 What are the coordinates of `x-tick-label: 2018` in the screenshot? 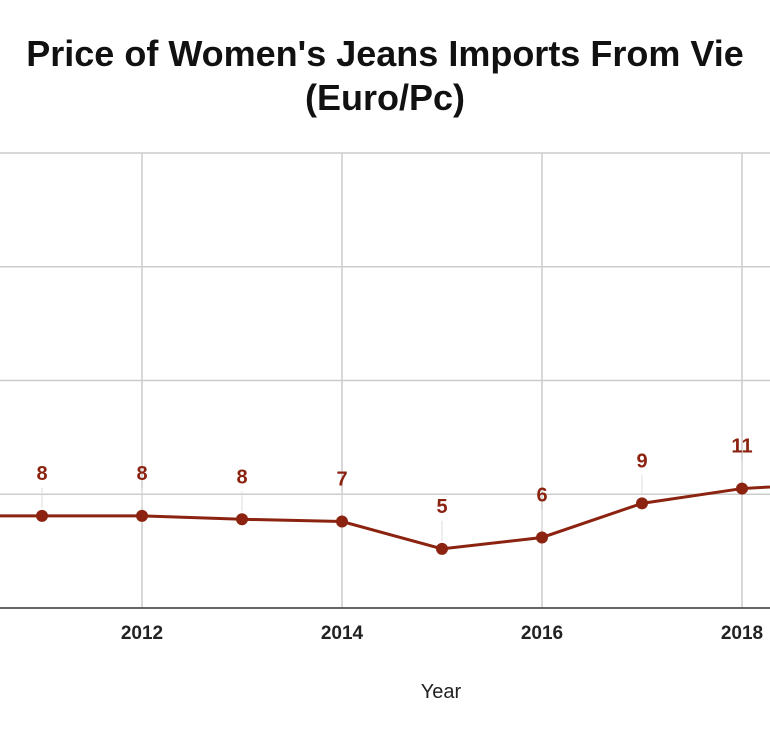 It's located at (742, 633).